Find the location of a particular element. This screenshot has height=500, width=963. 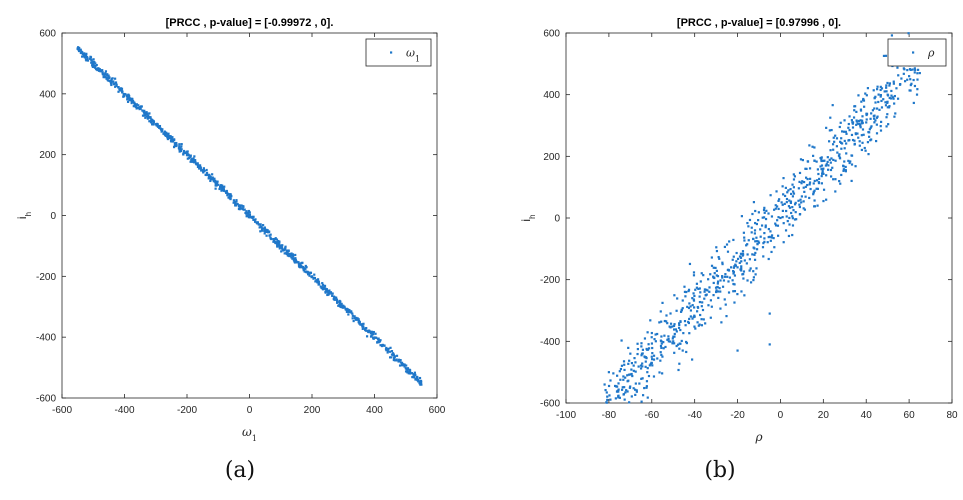

x-tick-label: 400 is located at coordinates (374, 410).